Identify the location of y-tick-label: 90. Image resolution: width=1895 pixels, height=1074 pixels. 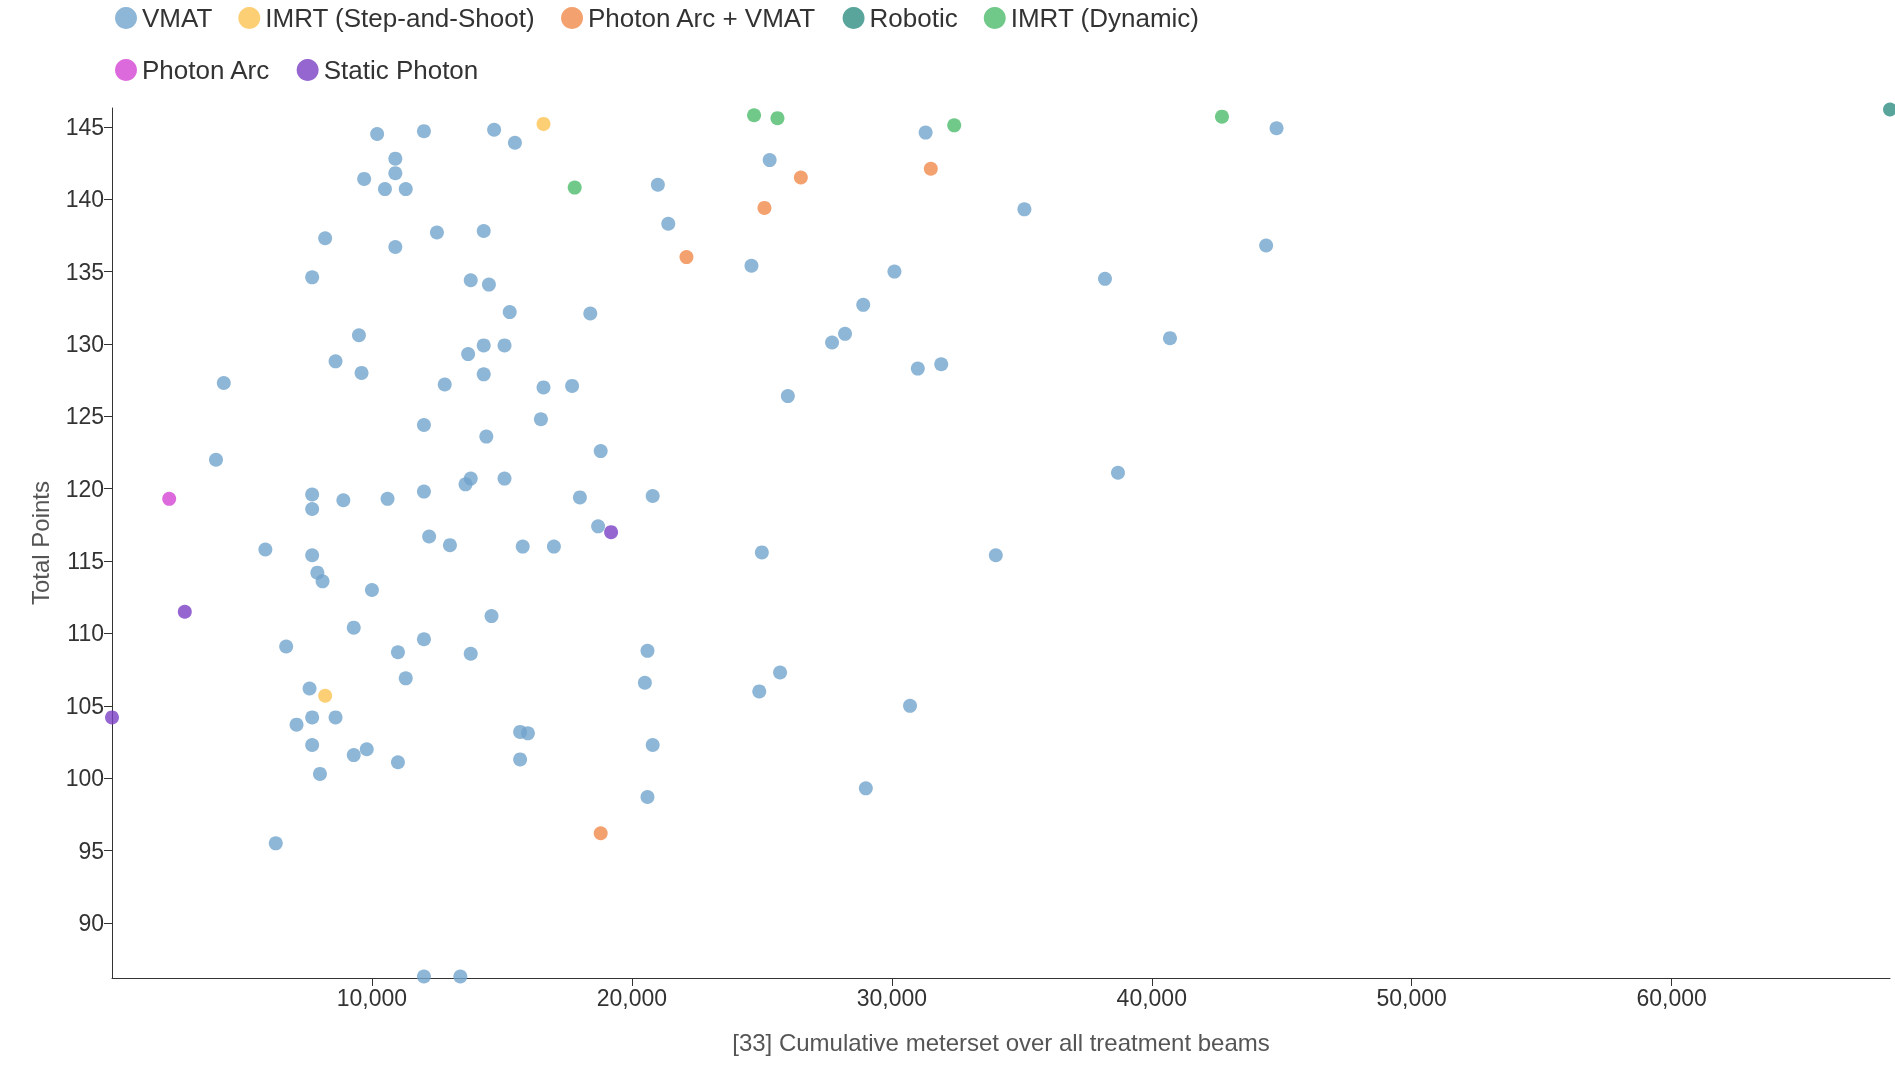
(91, 922).